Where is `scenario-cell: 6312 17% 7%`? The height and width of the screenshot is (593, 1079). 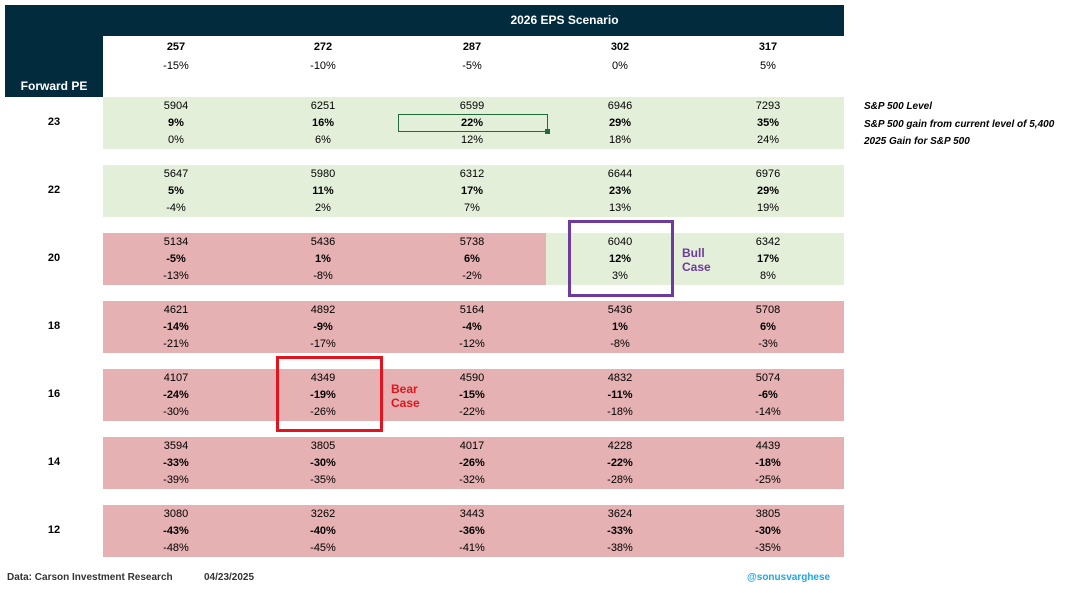 scenario-cell: 6312 17% 7% is located at coordinates (472, 191).